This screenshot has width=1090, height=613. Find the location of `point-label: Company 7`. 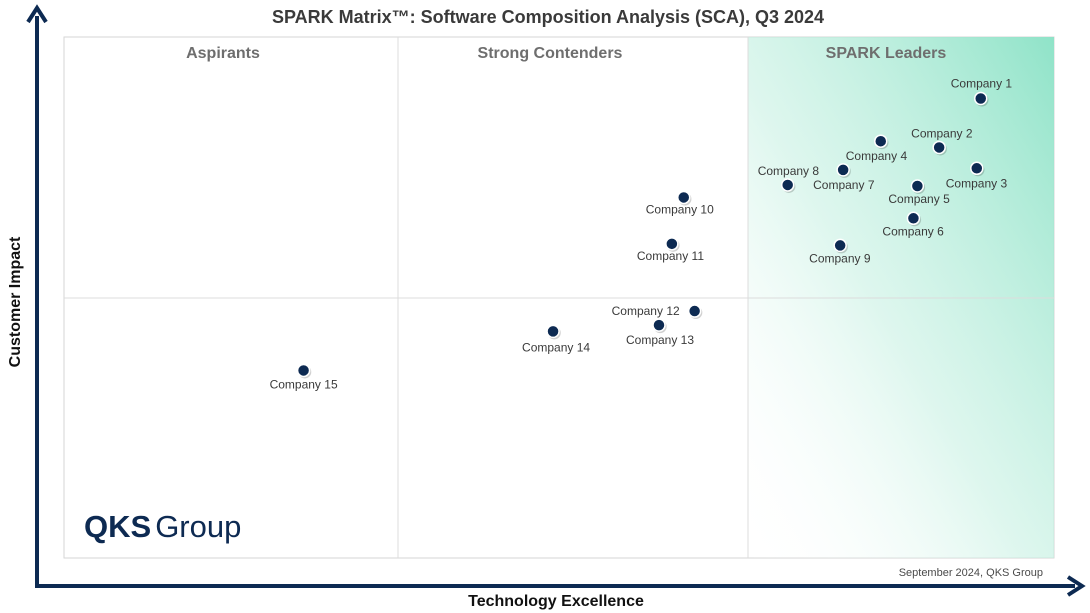

point-label: Company 7 is located at coordinates (844, 185).